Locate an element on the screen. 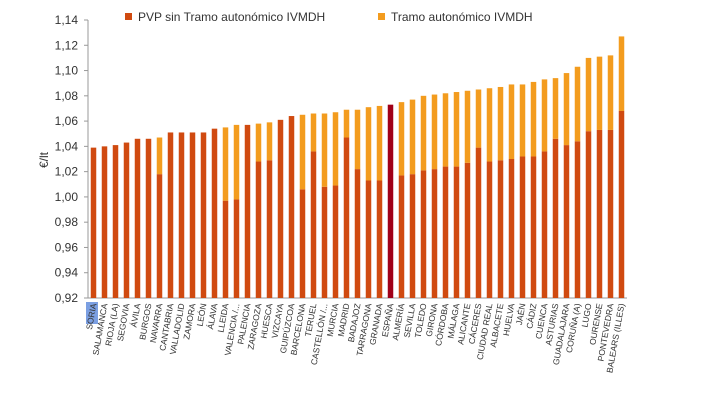  y-tick-label: 0,98 is located at coordinates (67, 222).